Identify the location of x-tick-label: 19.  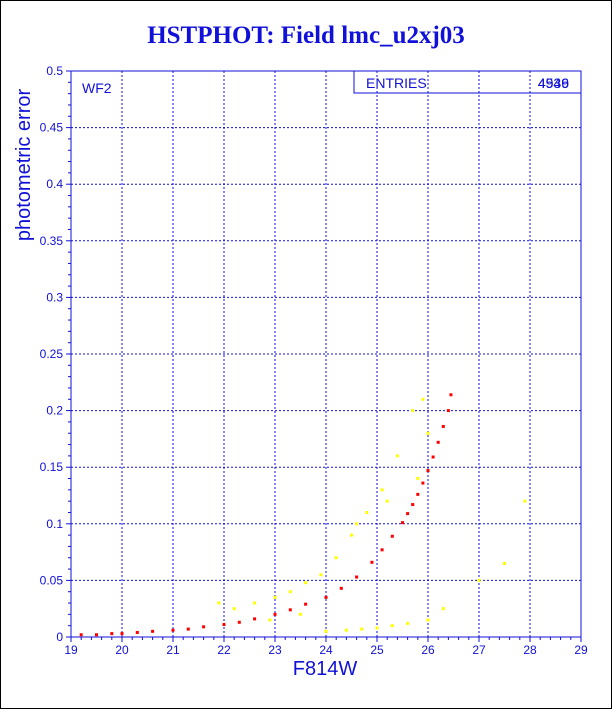
(71, 650).